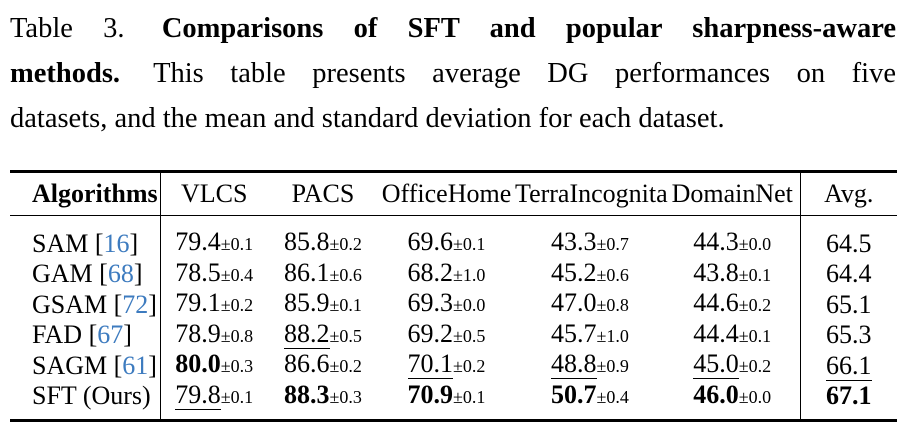 This screenshot has height=422, width=908. What do you see at coordinates (135, 365) in the screenshot?
I see `citation-link: 61` at bounding box center [135, 365].